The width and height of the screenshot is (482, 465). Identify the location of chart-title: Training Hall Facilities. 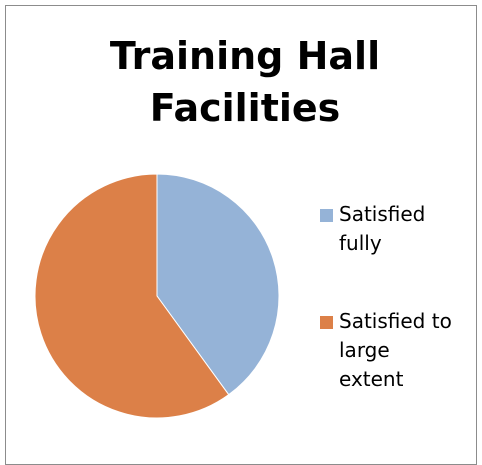
(245, 82).